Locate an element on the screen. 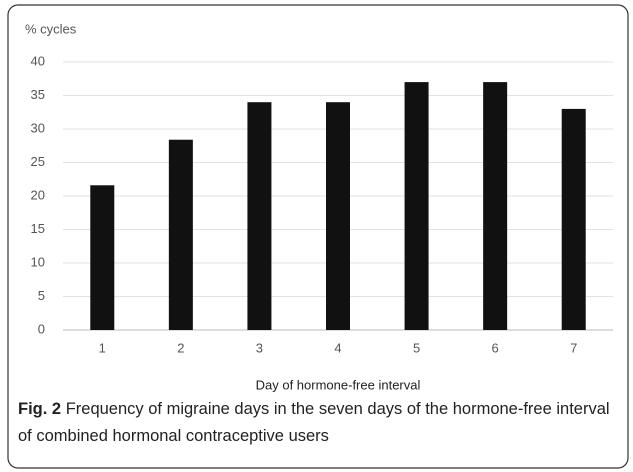 Image resolution: width=633 pixels, height=472 pixels. y-tick-label: 25 is located at coordinates (38, 161).